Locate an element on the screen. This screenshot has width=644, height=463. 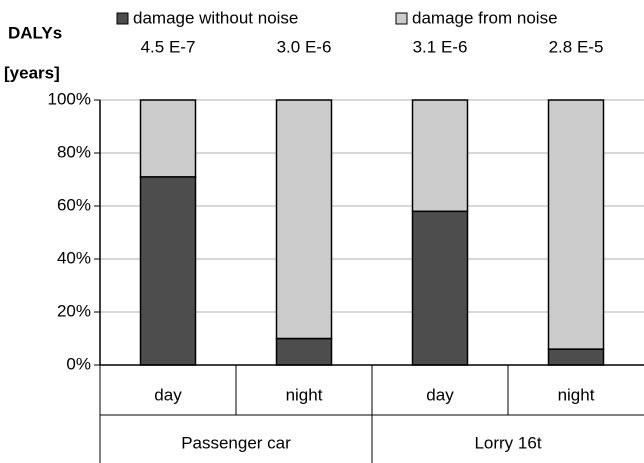
y-tick-label: 80% is located at coordinates (74, 151).